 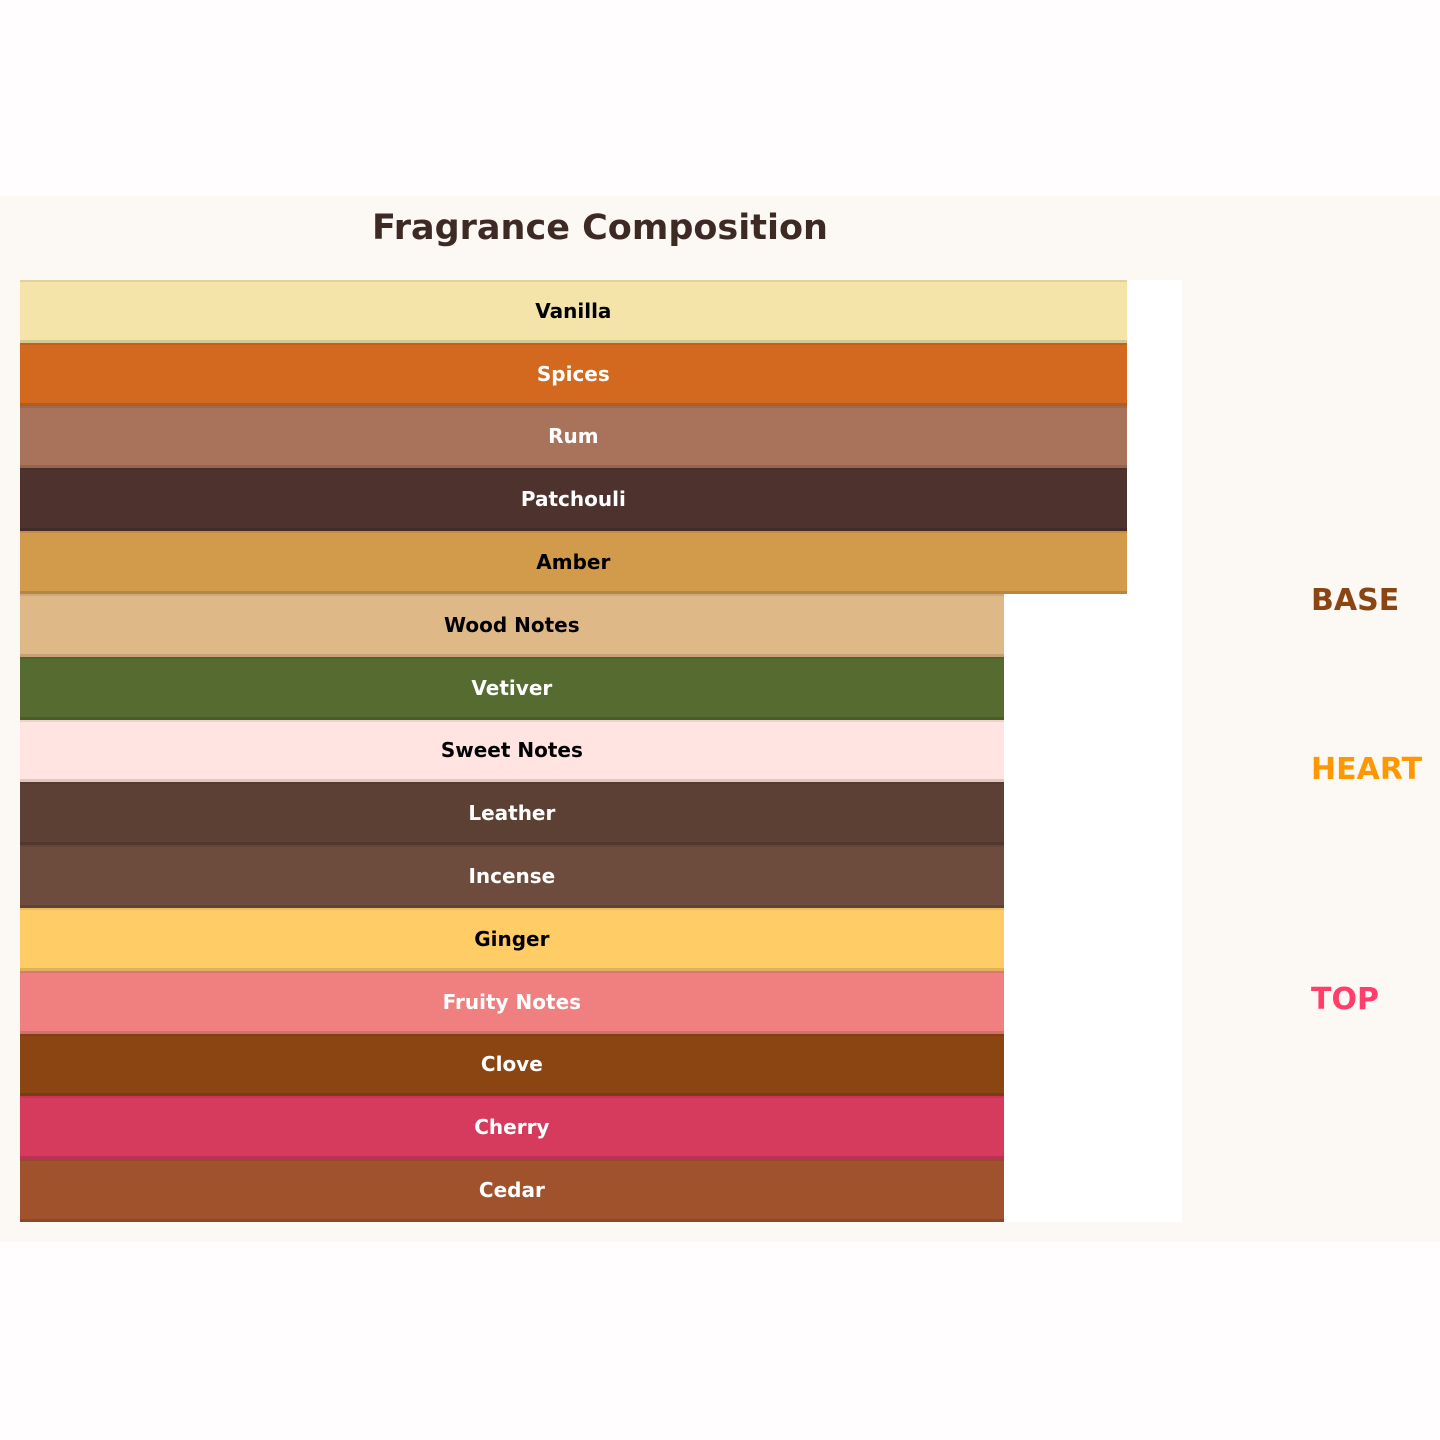 I want to click on bar-spices: Spices, so click(x=573, y=374).